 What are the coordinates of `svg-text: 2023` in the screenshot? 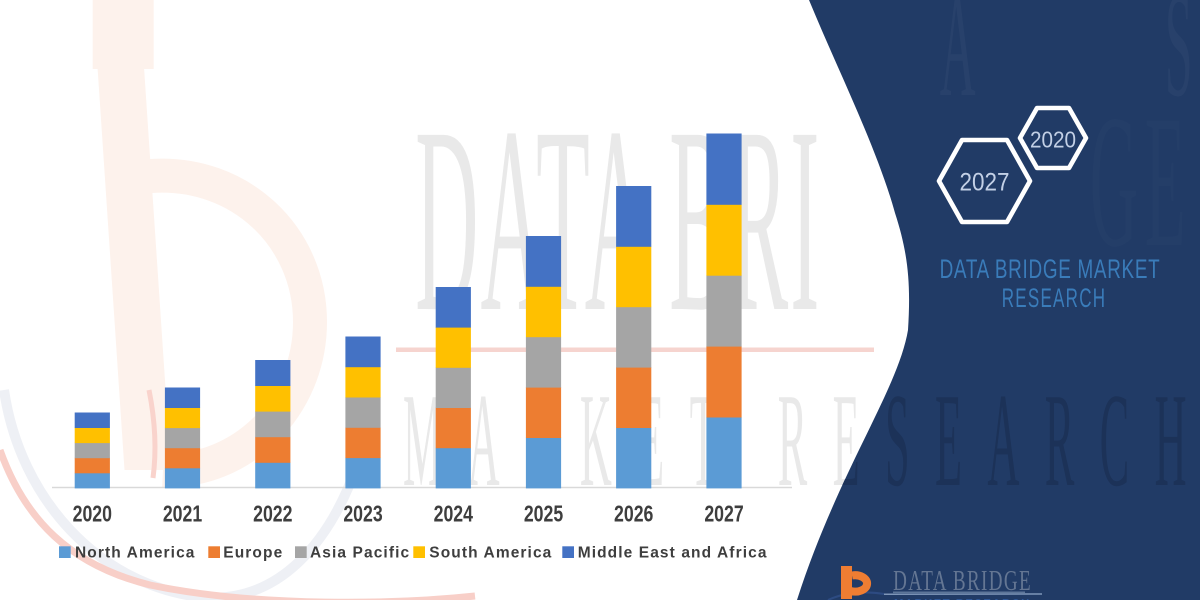 It's located at (362, 514).